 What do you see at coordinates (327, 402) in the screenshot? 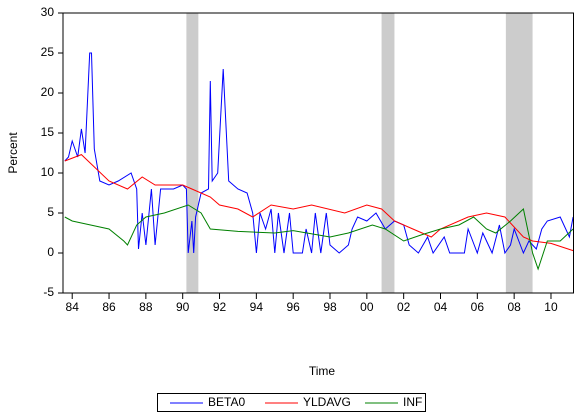
I see `legend-label: YLDAVG` at bounding box center [327, 402].